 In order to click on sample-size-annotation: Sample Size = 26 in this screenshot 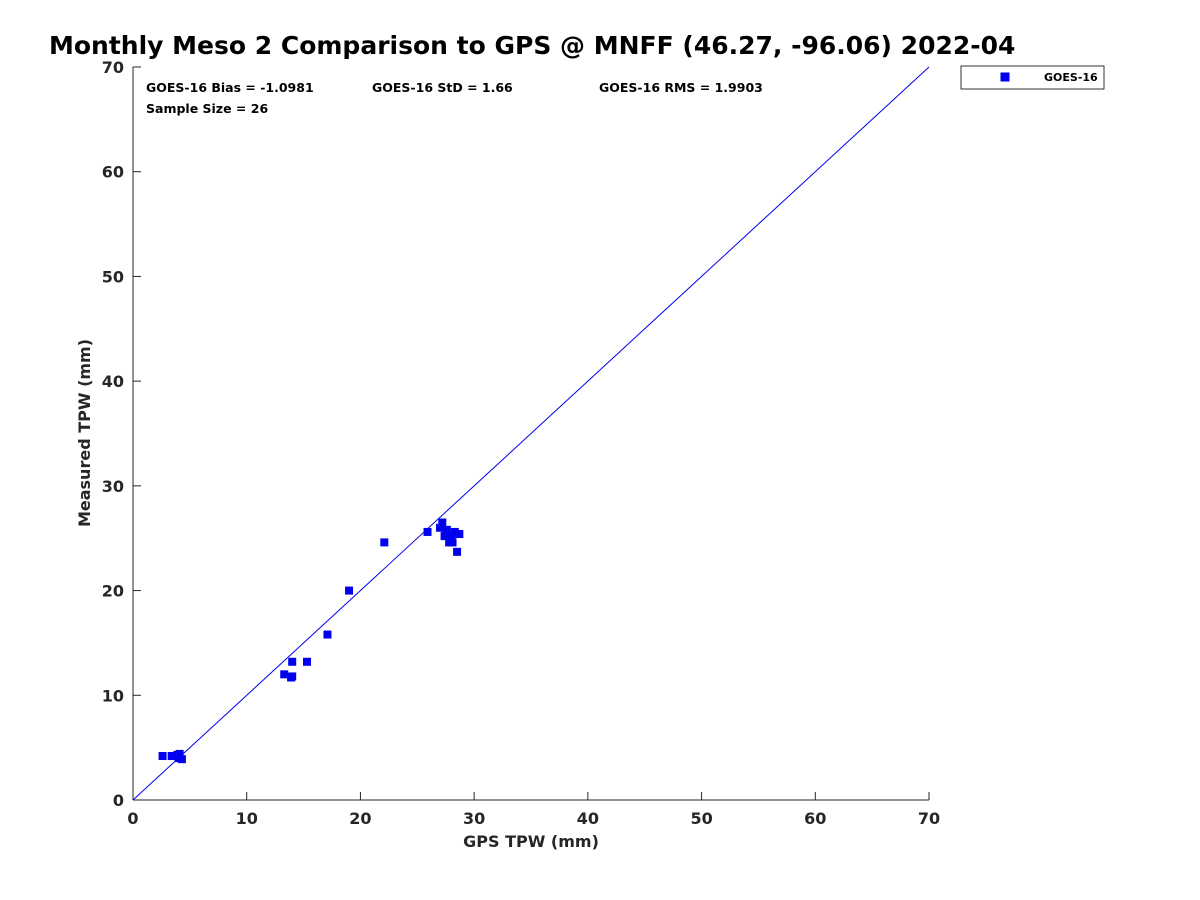, I will do `click(207, 108)`.